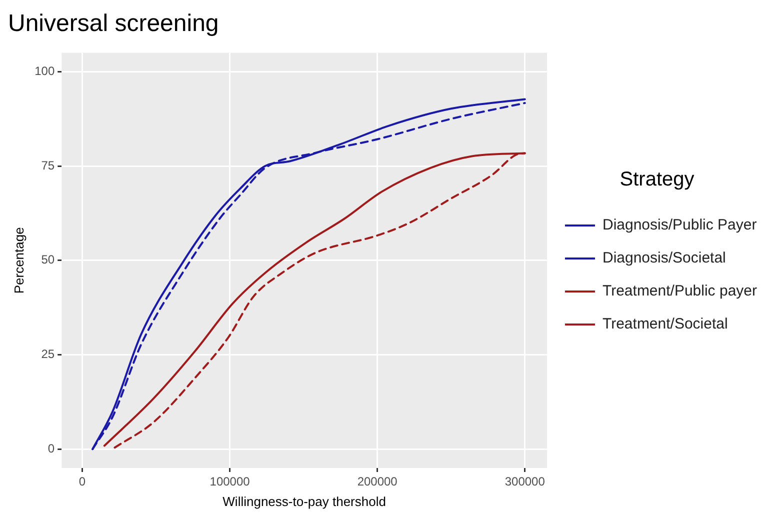 This screenshot has width=777, height=518. I want to click on legend-label: Treatment/Public payer, so click(680, 291).